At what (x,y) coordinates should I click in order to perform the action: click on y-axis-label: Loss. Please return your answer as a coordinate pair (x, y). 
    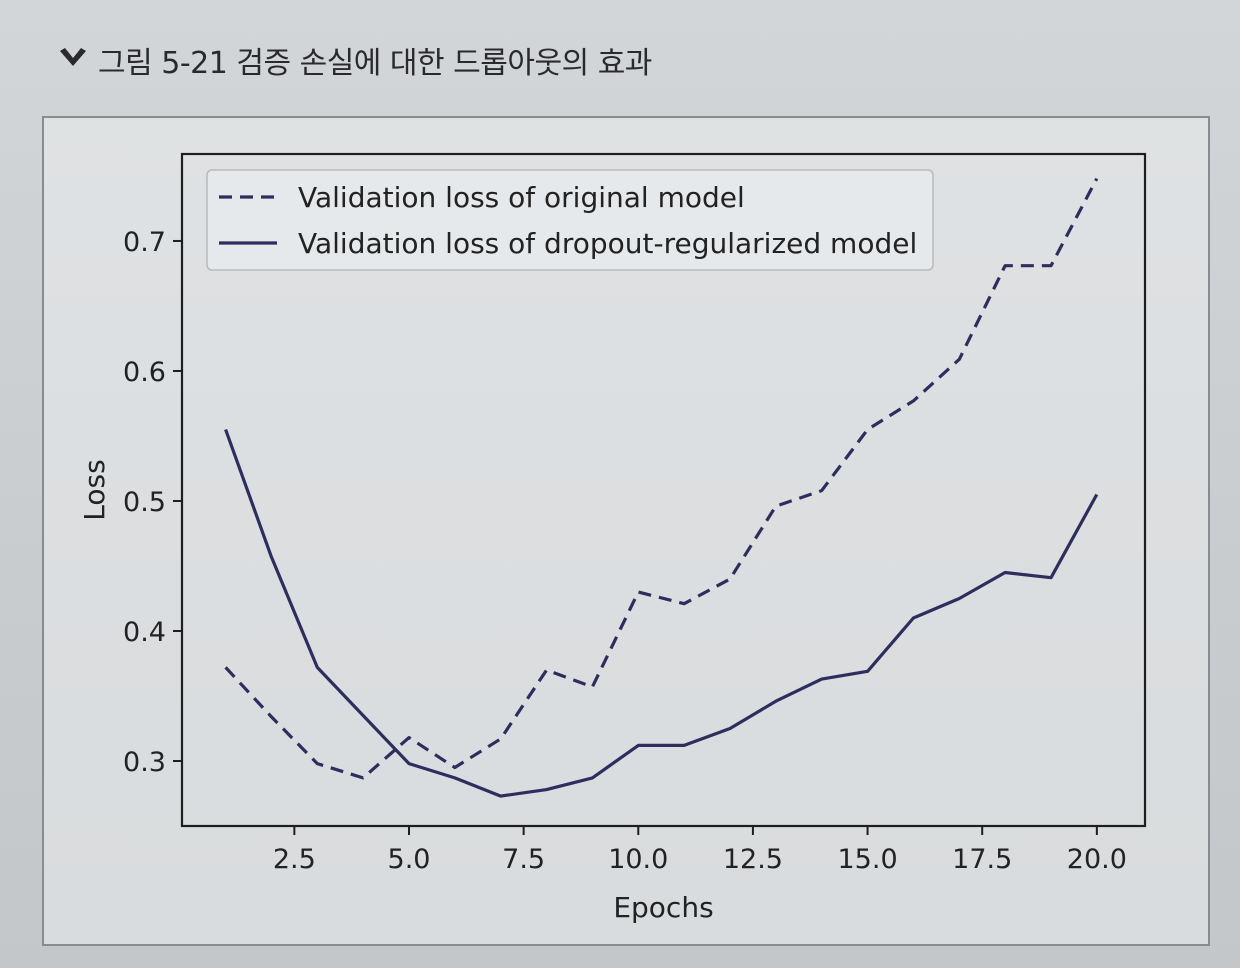
    Looking at the image, I should click on (94, 489).